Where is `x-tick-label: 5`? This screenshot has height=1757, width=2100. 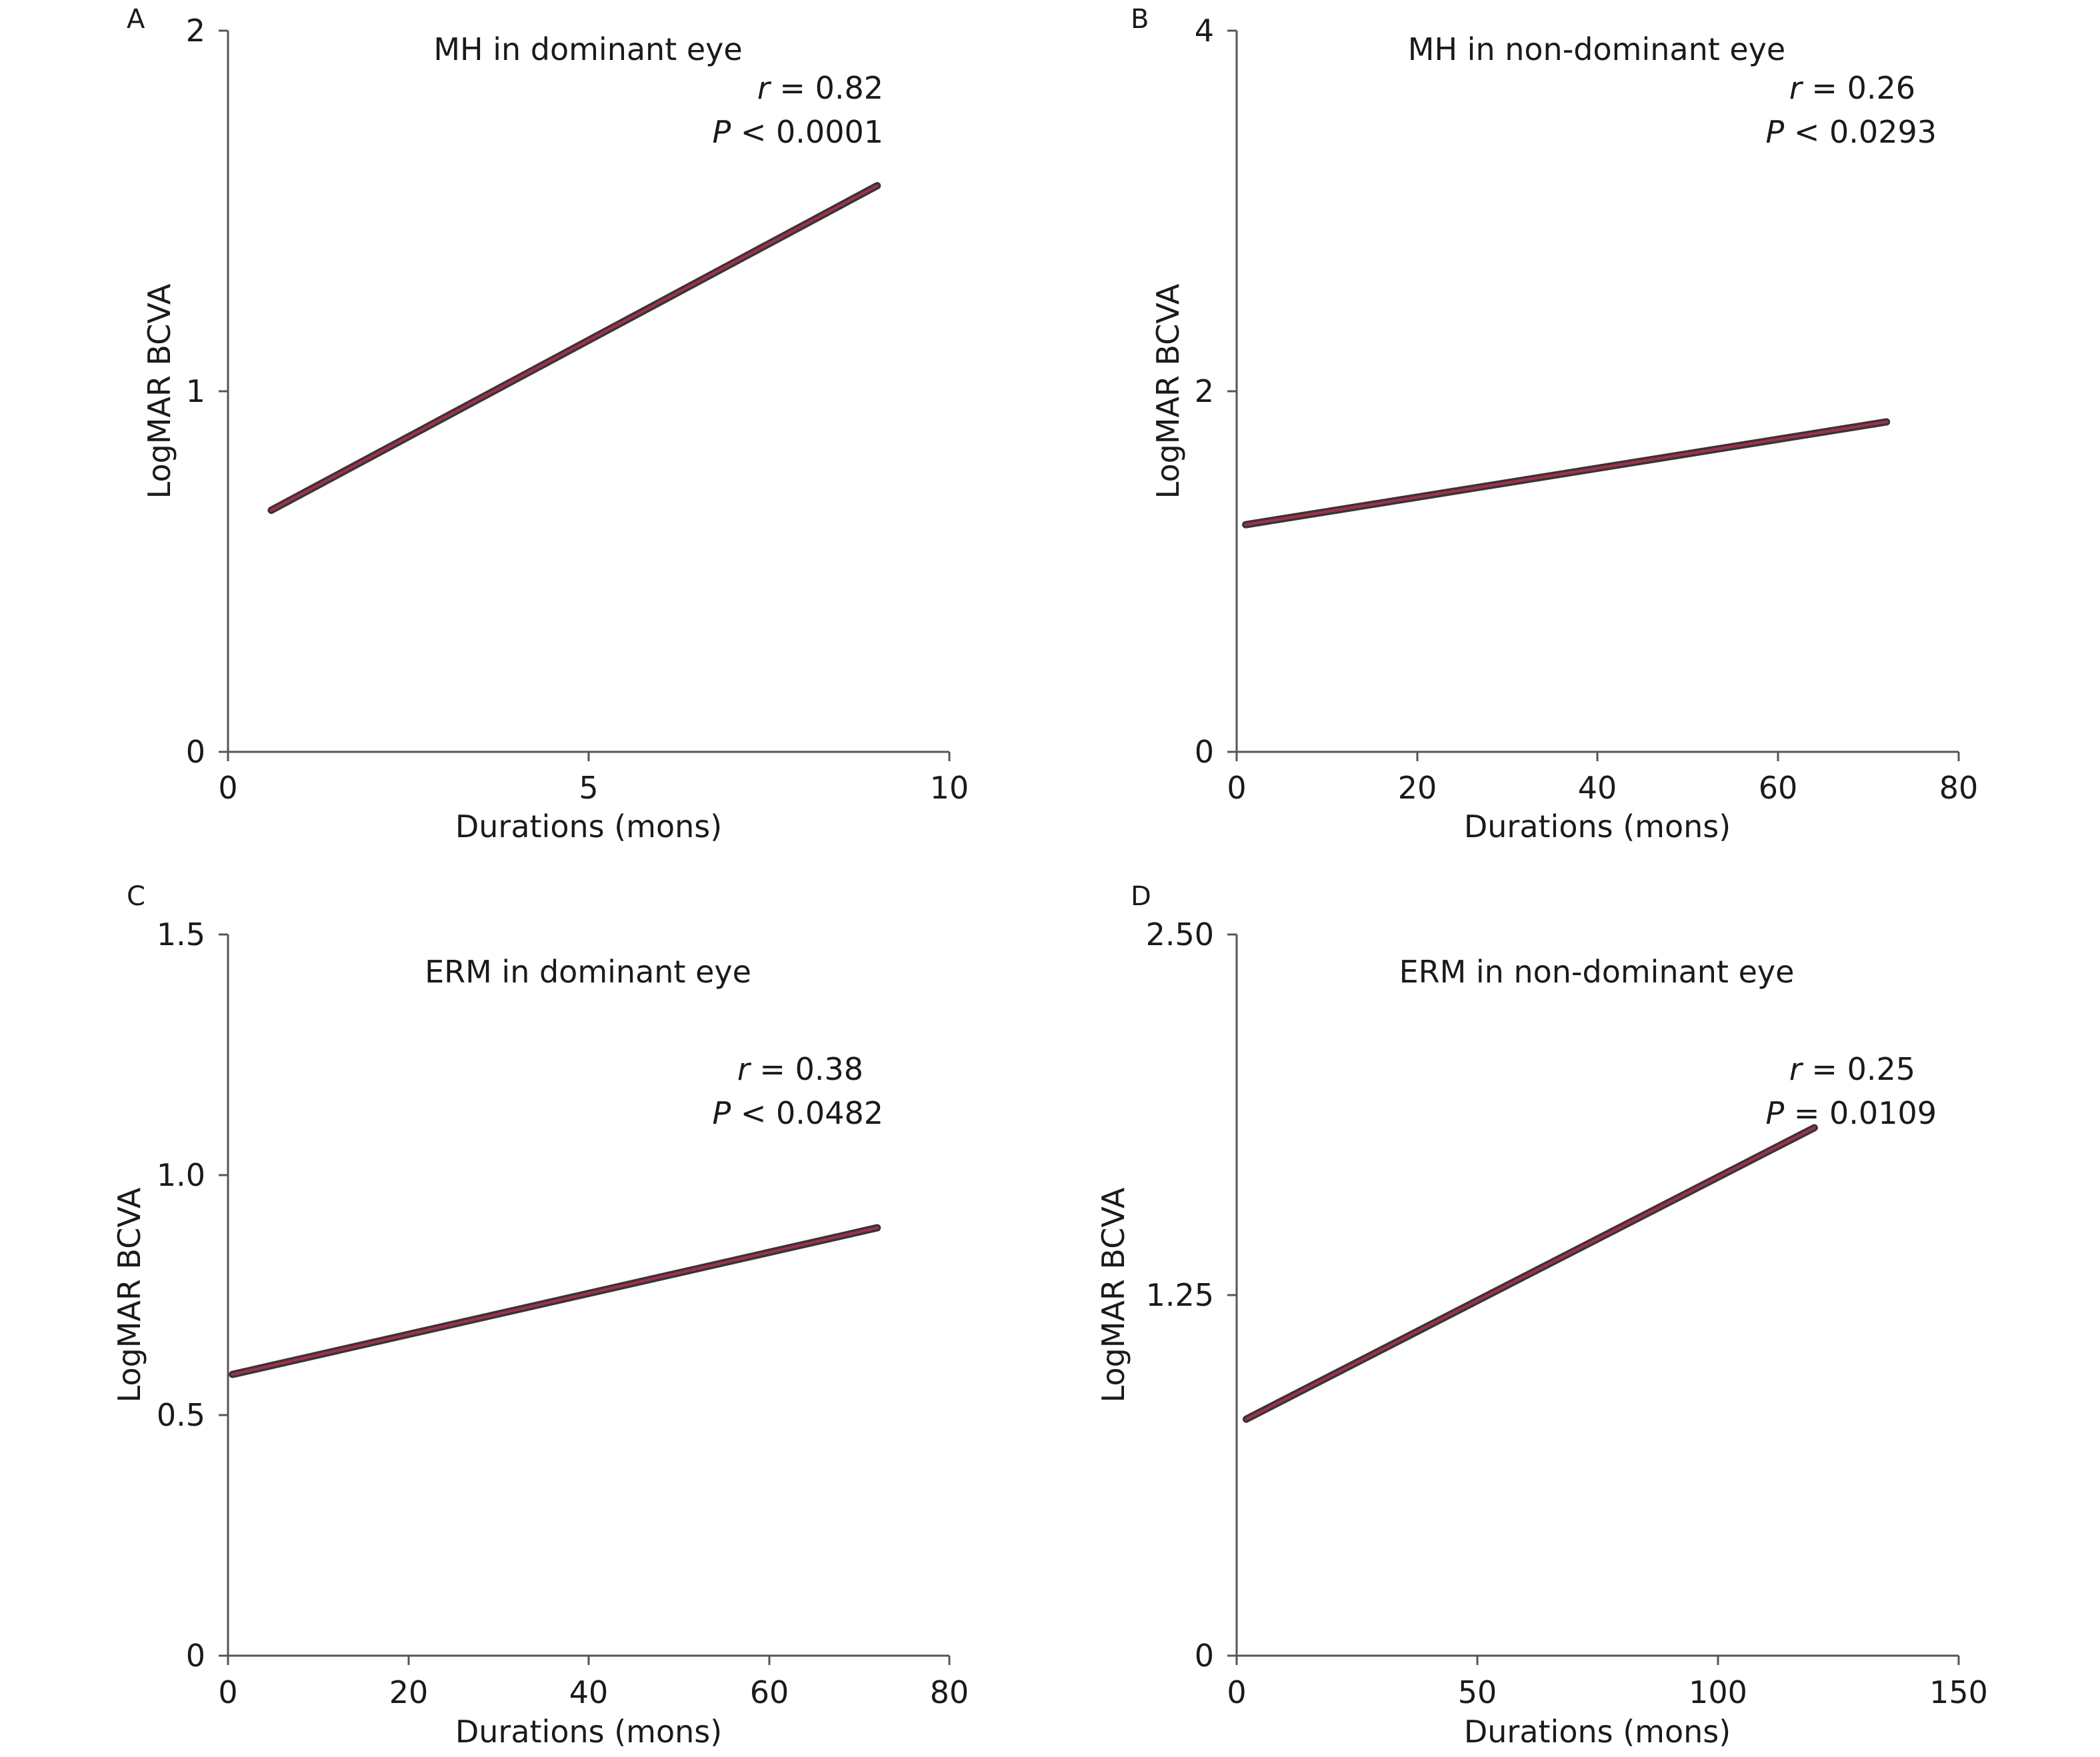 x-tick-label: 5 is located at coordinates (588, 788).